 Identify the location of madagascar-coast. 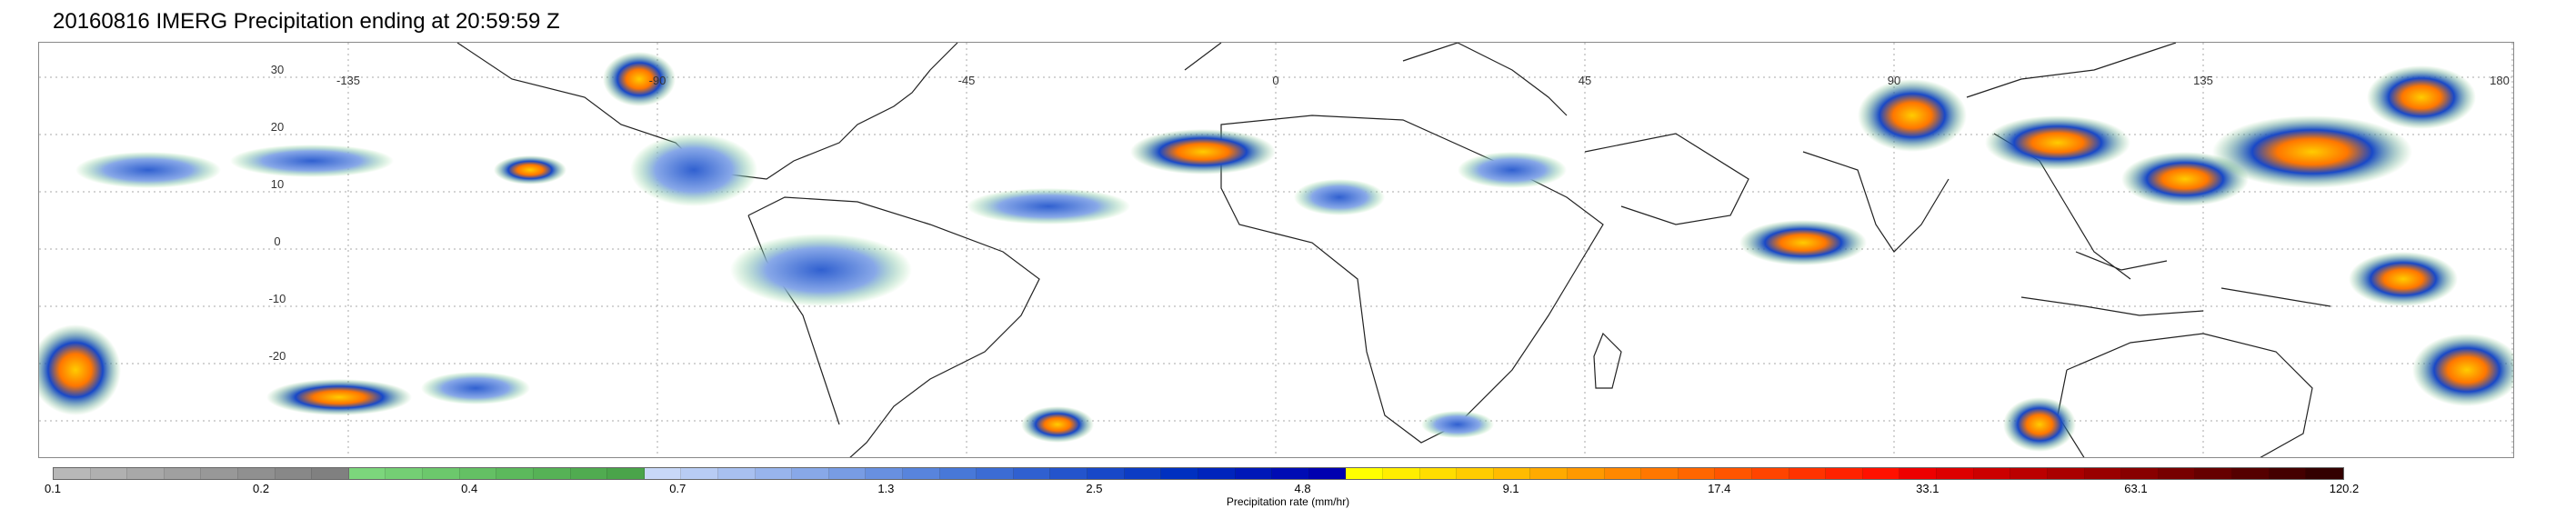
(1607, 360).